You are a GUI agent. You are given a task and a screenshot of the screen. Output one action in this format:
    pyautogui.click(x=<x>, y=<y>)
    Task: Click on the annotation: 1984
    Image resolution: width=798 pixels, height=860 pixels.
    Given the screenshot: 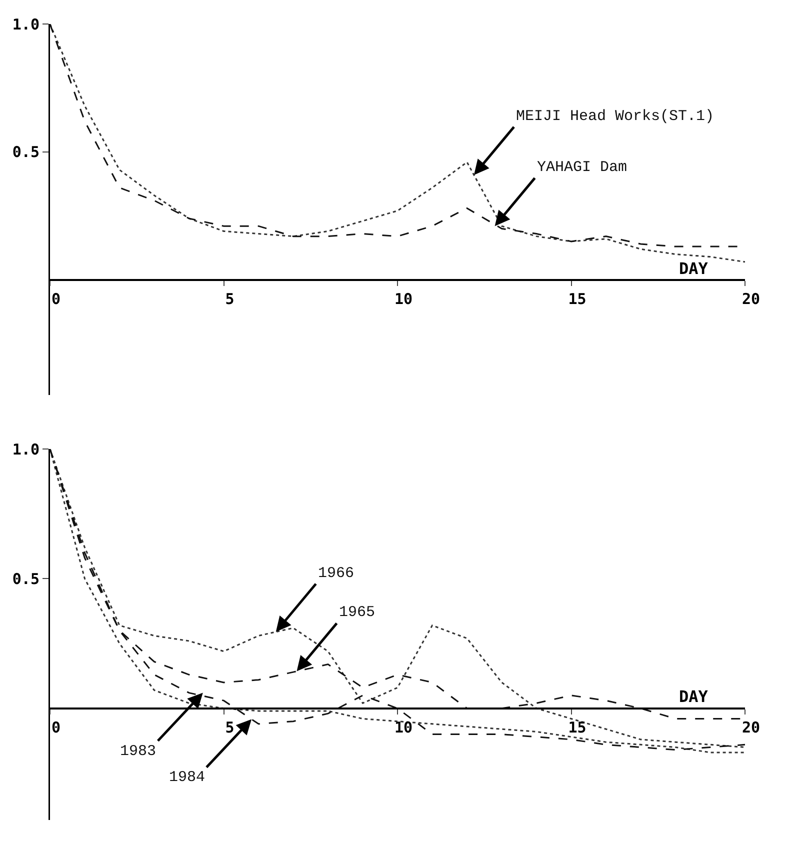 What is the action you would take?
    pyautogui.click(x=187, y=777)
    